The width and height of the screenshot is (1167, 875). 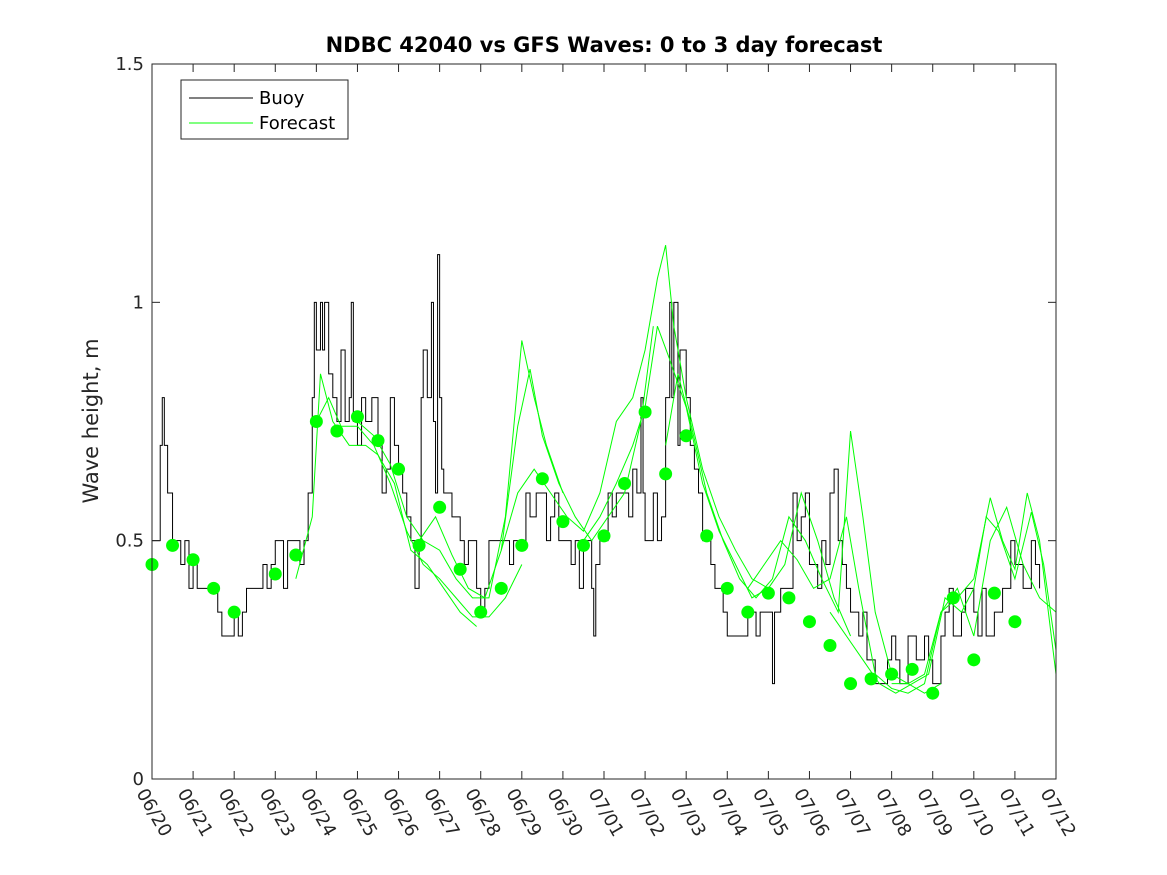 I want to click on legend-forecast-label: Forecast, so click(x=297, y=123).